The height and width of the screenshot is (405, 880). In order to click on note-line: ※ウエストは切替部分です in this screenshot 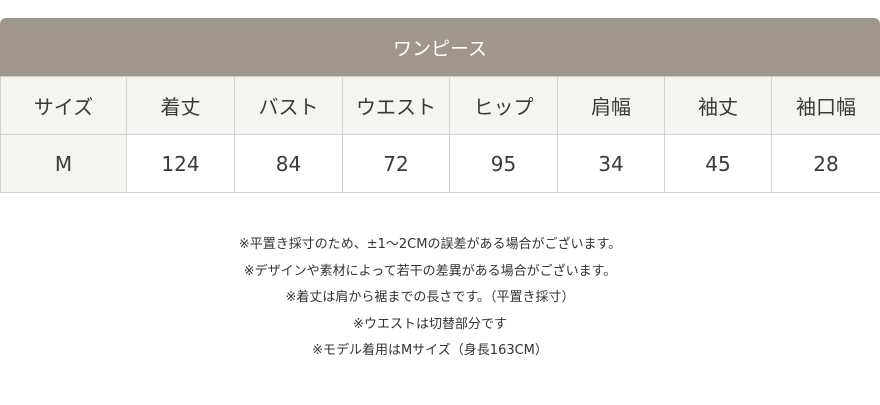, I will do `click(430, 324)`.